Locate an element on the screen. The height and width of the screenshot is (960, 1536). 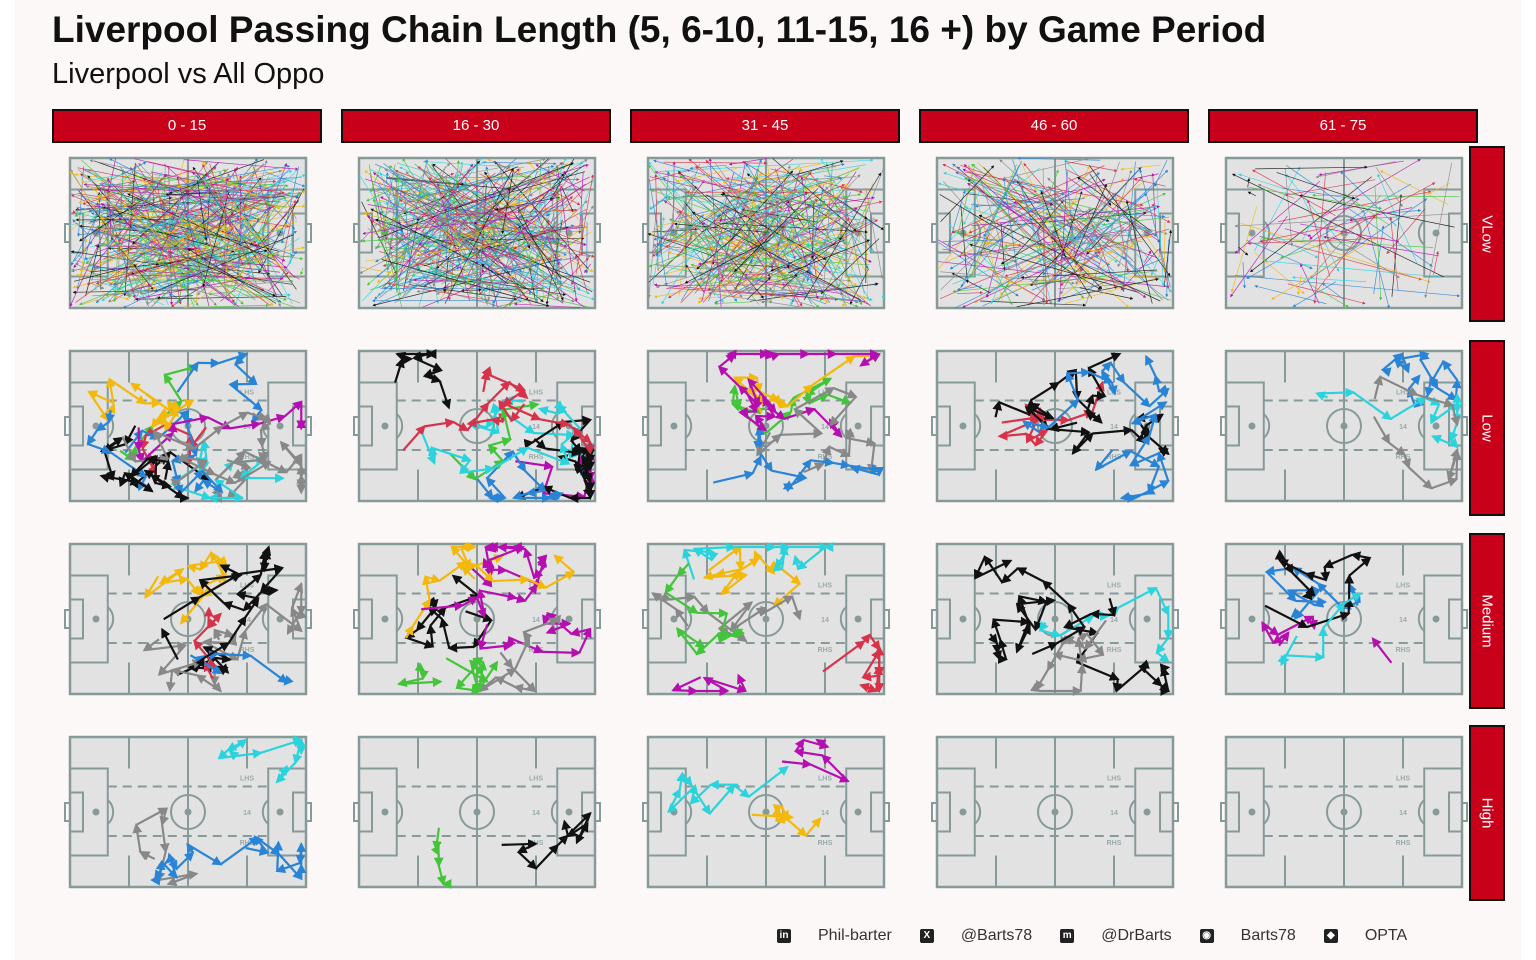
pitch-zone-label: RHS is located at coordinates (536, 457).